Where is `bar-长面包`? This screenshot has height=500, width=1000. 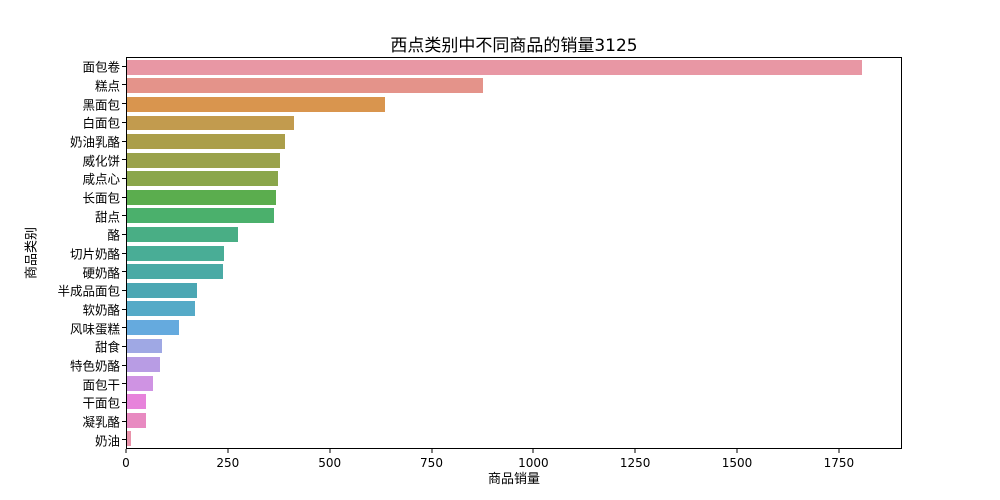 bar-长面包 is located at coordinates (201, 197).